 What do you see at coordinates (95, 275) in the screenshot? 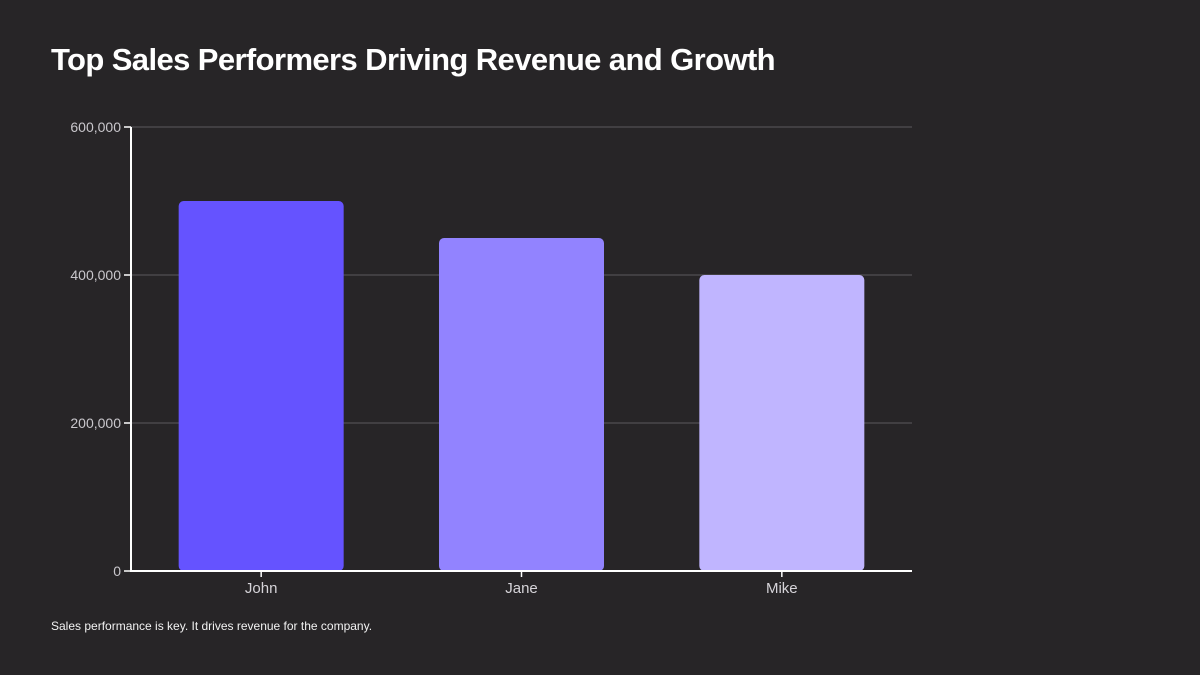
I see `y-tick-label: 400,000` at bounding box center [95, 275].